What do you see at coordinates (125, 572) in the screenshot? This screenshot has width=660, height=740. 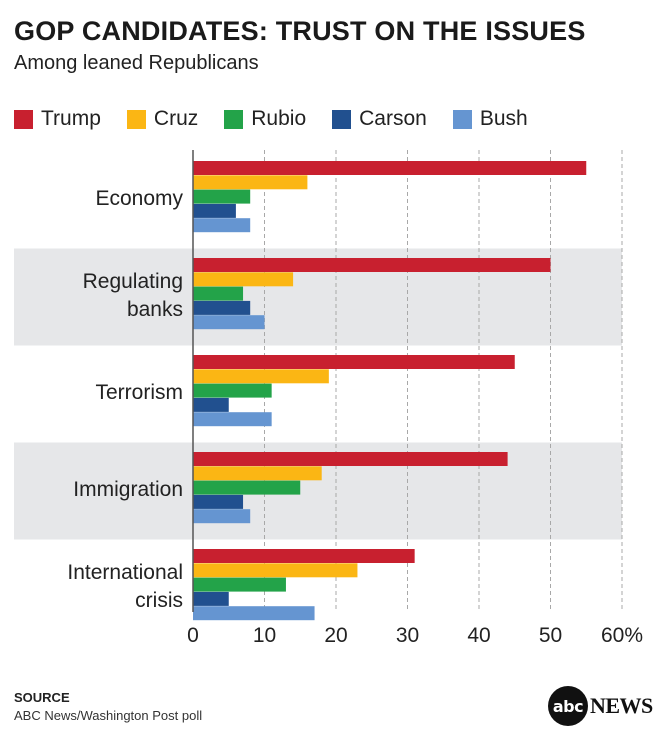 I see `category-label: International` at bounding box center [125, 572].